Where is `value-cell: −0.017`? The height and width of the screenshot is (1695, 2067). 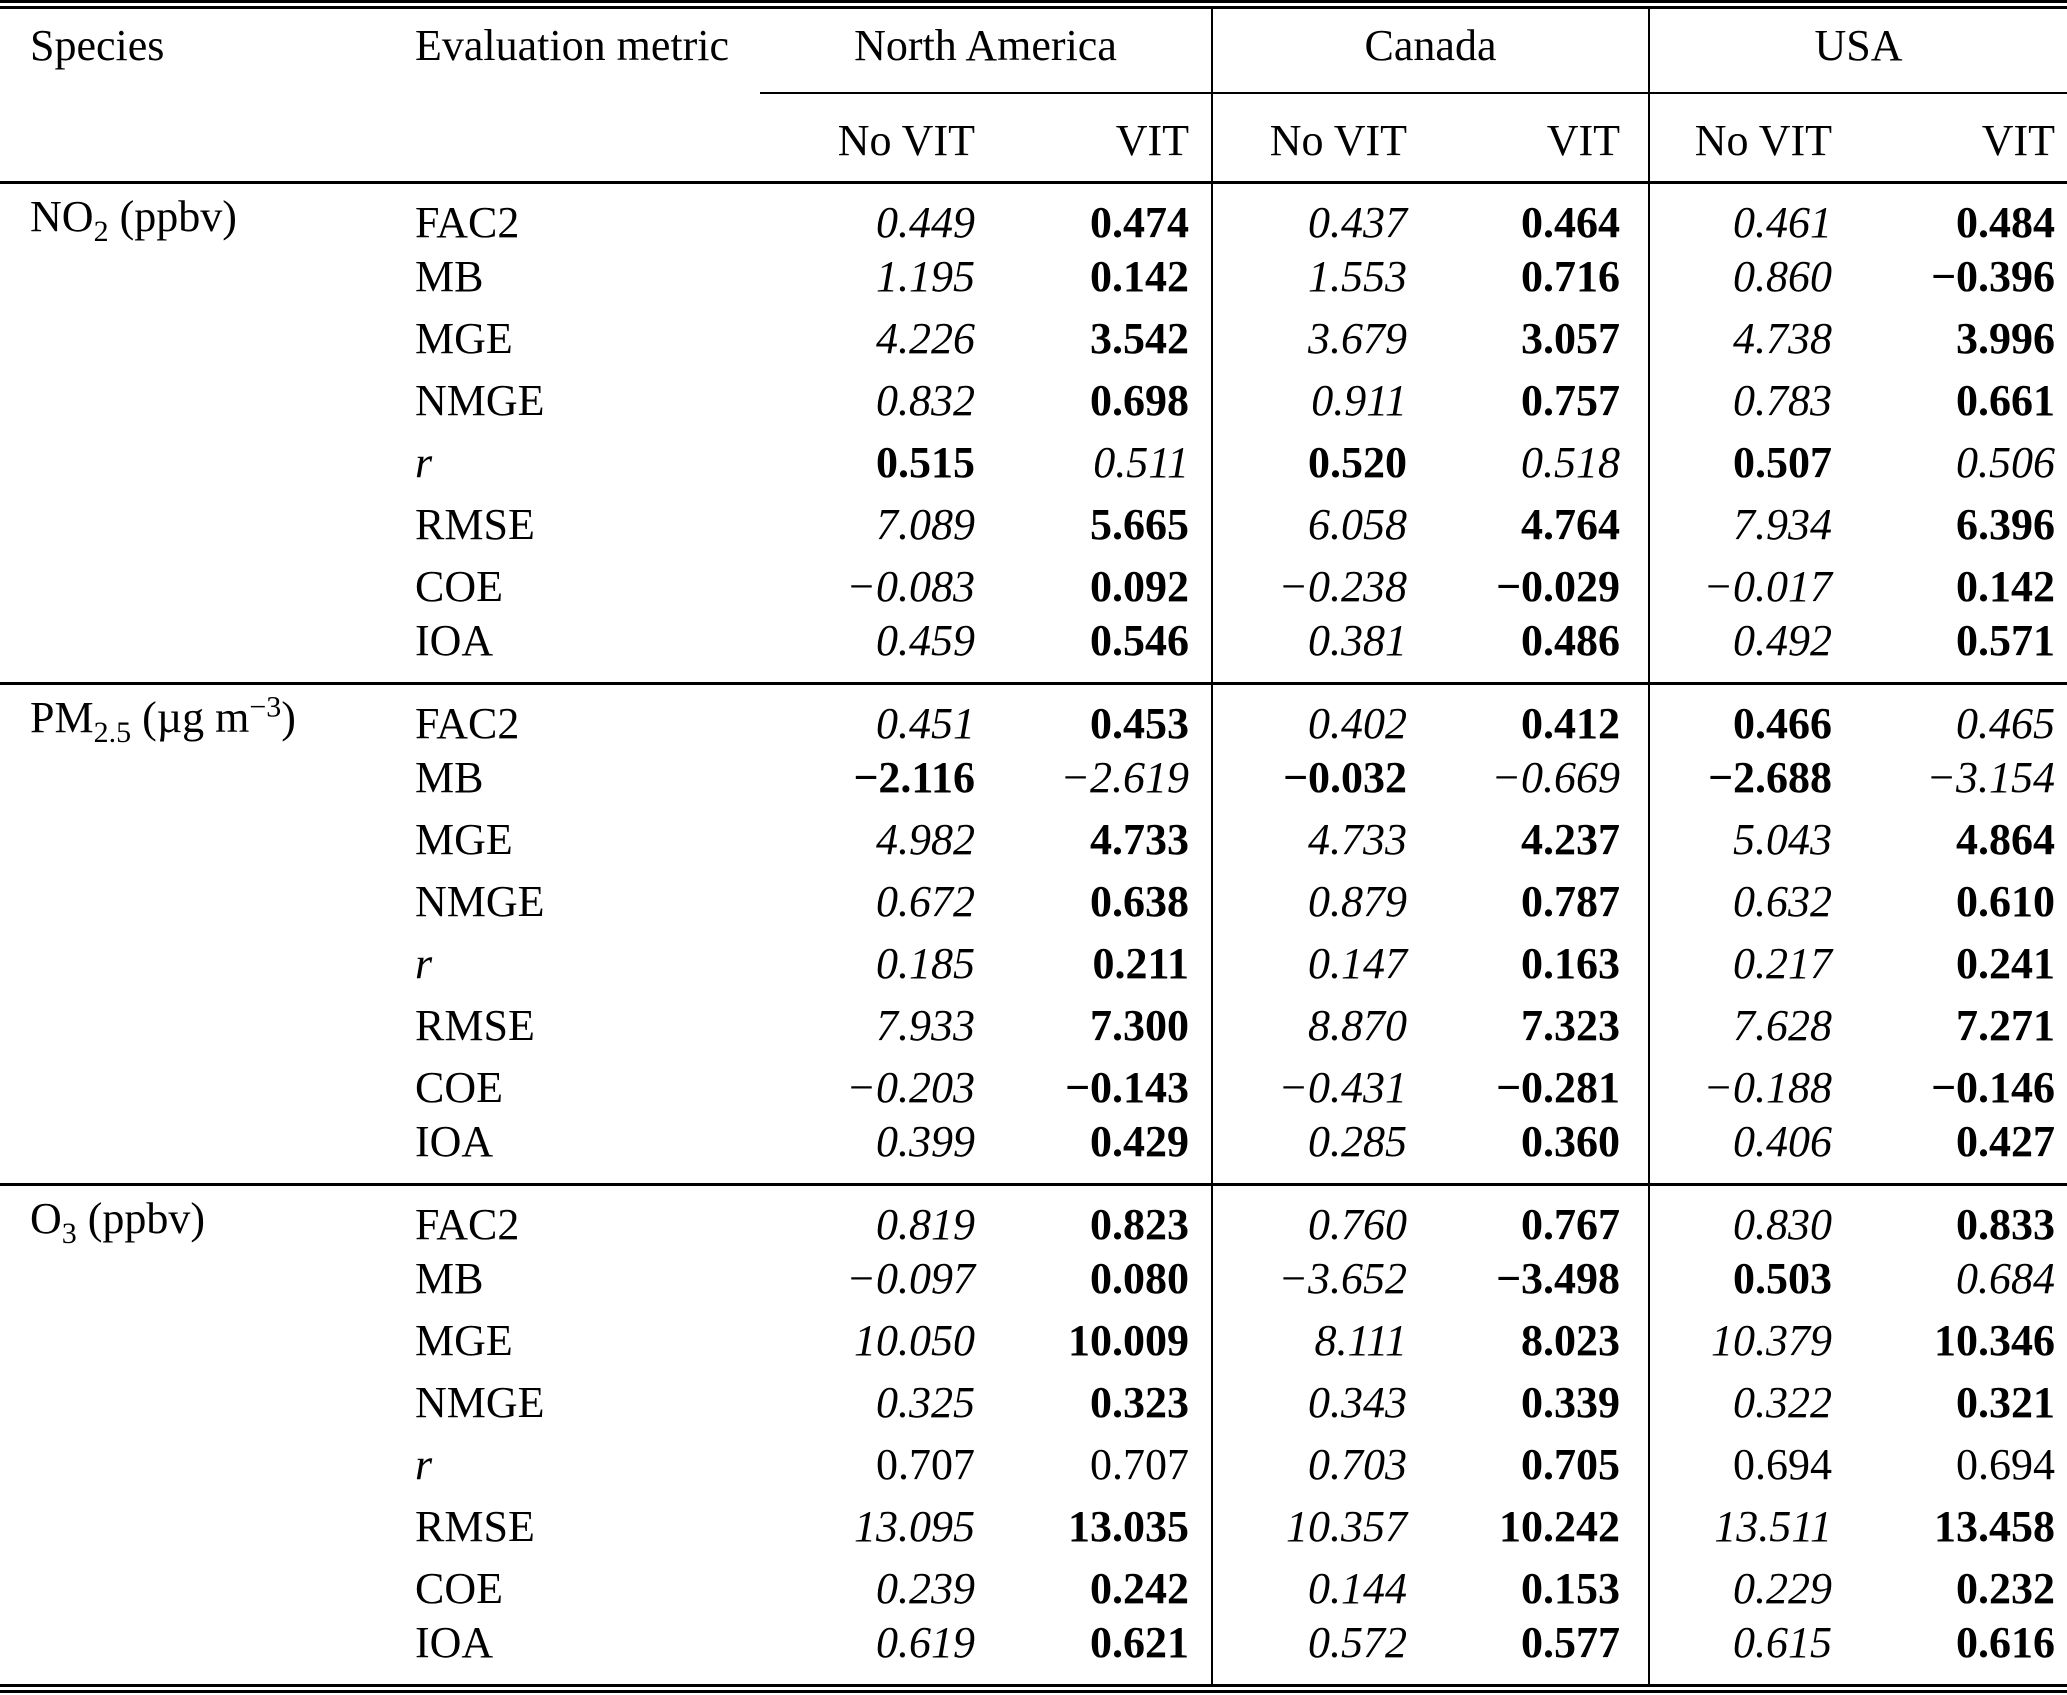
value-cell: −0.017 is located at coordinates (1740, 587).